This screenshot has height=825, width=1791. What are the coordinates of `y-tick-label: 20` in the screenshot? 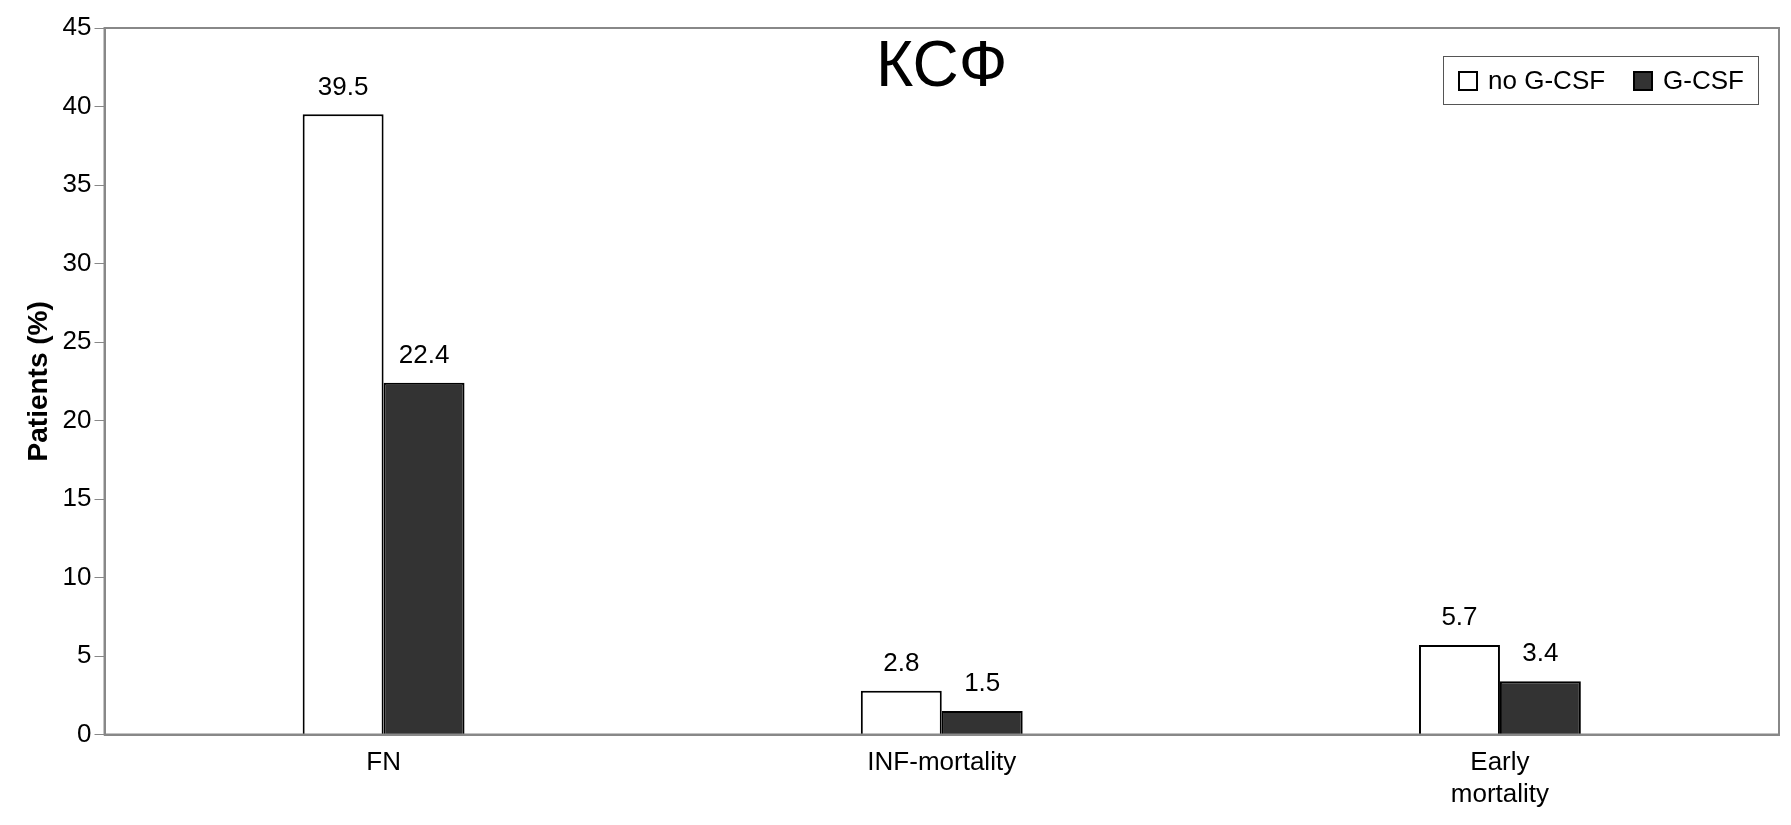 It's located at (77, 418).